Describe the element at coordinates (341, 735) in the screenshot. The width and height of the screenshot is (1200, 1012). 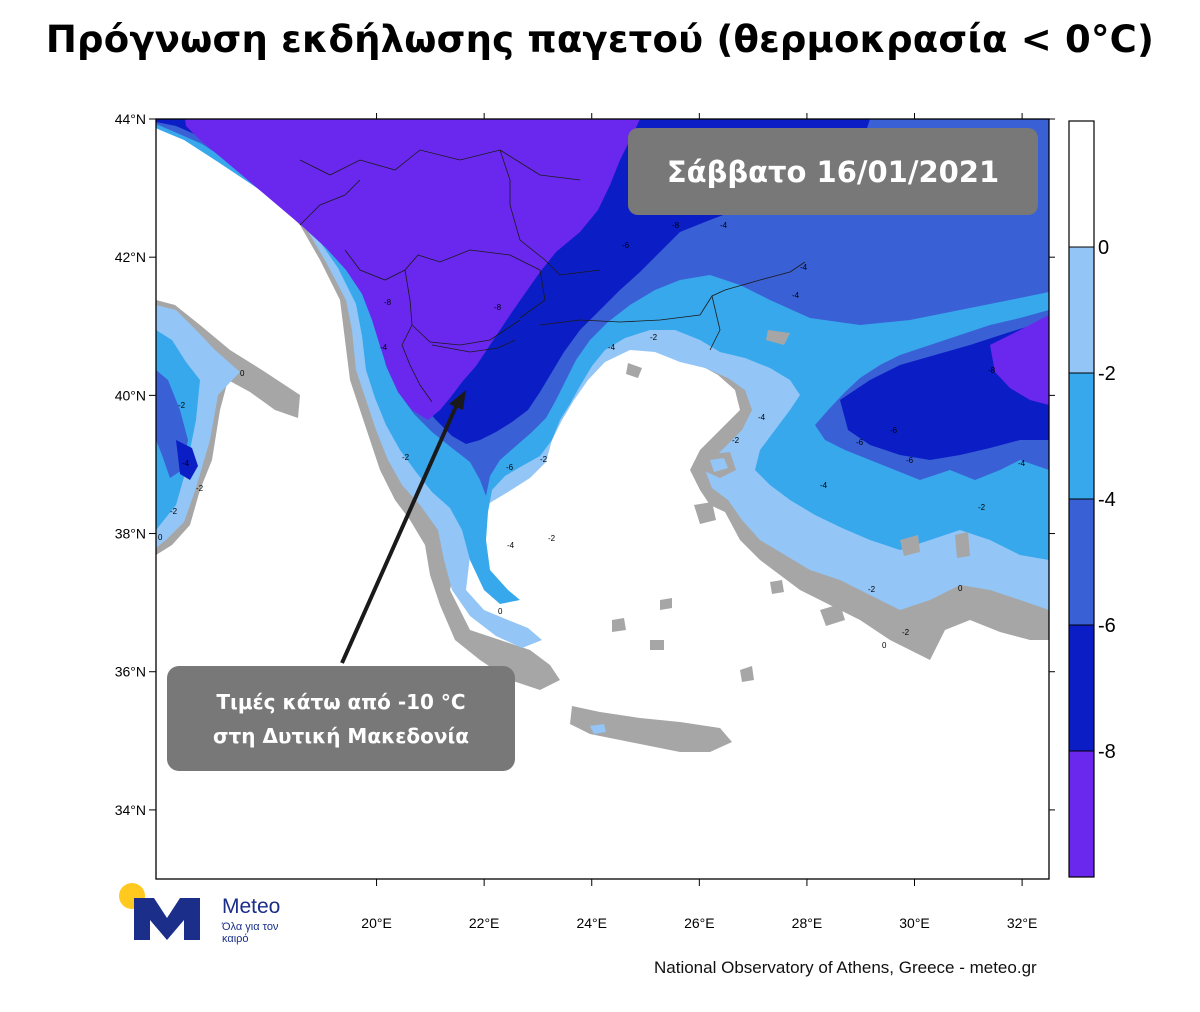
I see `annotation-line-2: στη Δυτική Μακεδονία` at that location.